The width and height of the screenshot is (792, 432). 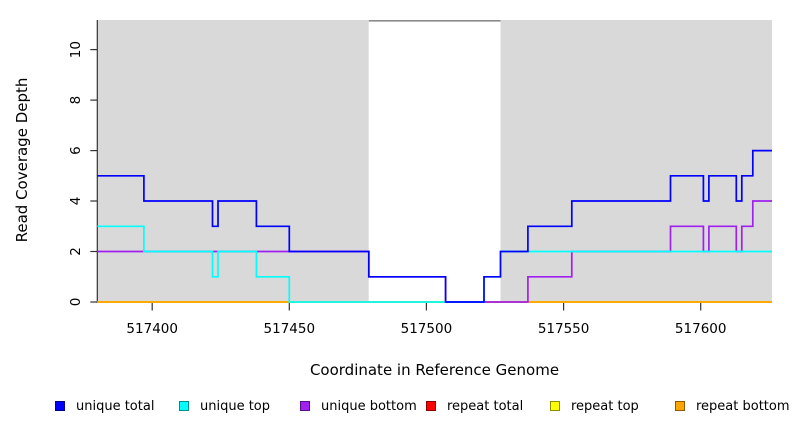 What do you see at coordinates (22, 160) in the screenshot?
I see `y-axis-title: Read Coverage Depth` at bounding box center [22, 160].